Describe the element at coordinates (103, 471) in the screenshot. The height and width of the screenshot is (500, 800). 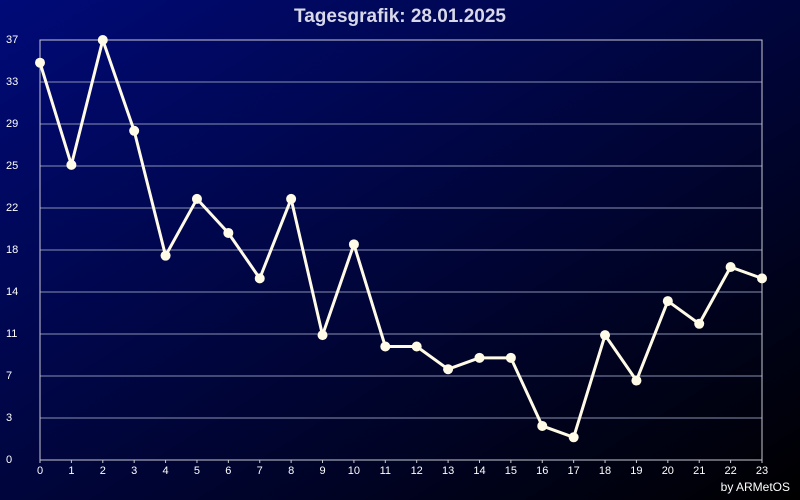
I see `x-tick-label: 2` at that location.